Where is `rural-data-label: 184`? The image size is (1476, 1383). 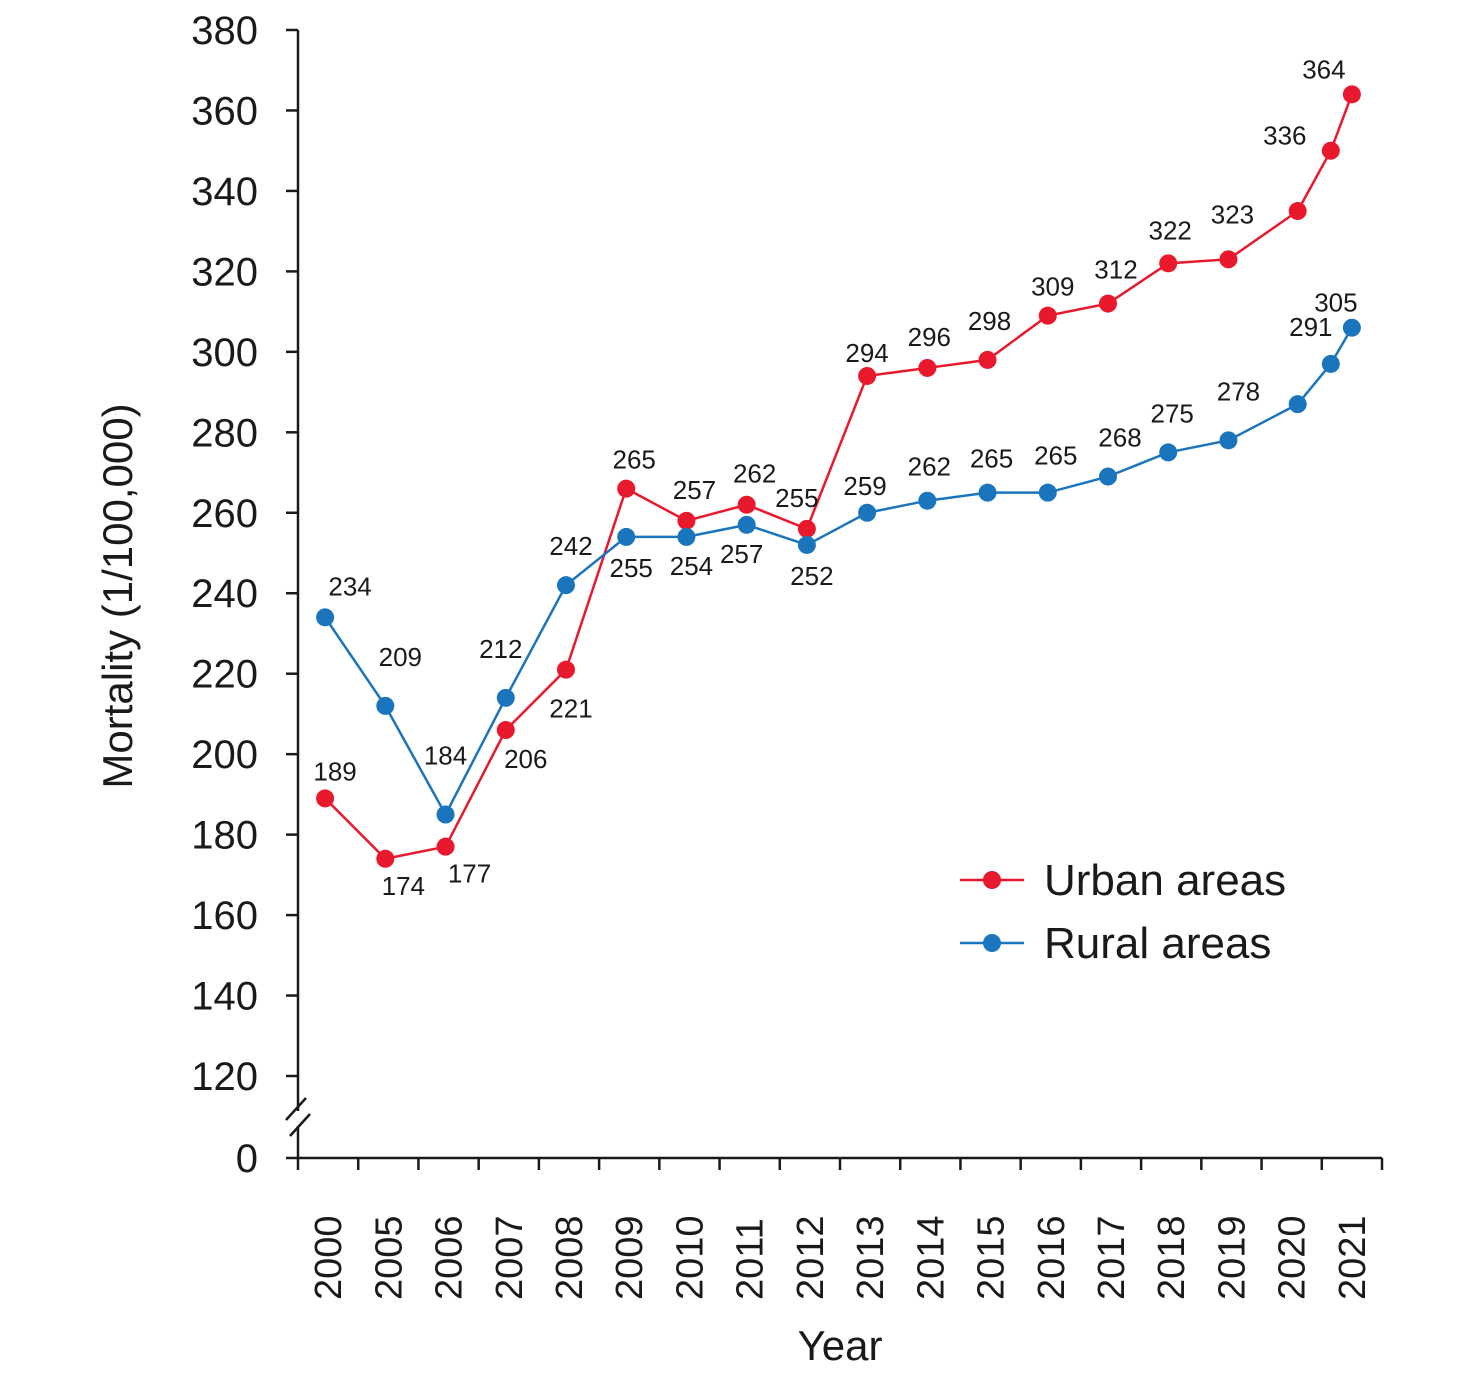 rural-data-label: 184 is located at coordinates (445, 756).